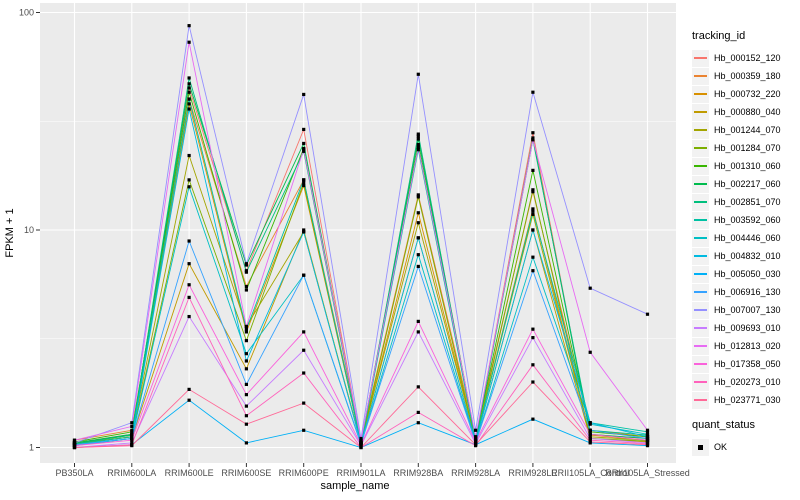 The width and height of the screenshot is (800, 500). What do you see at coordinates (745, 274) in the screenshot?
I see `legend-item: Hb_005050_030` at bounding box center [745, 274].